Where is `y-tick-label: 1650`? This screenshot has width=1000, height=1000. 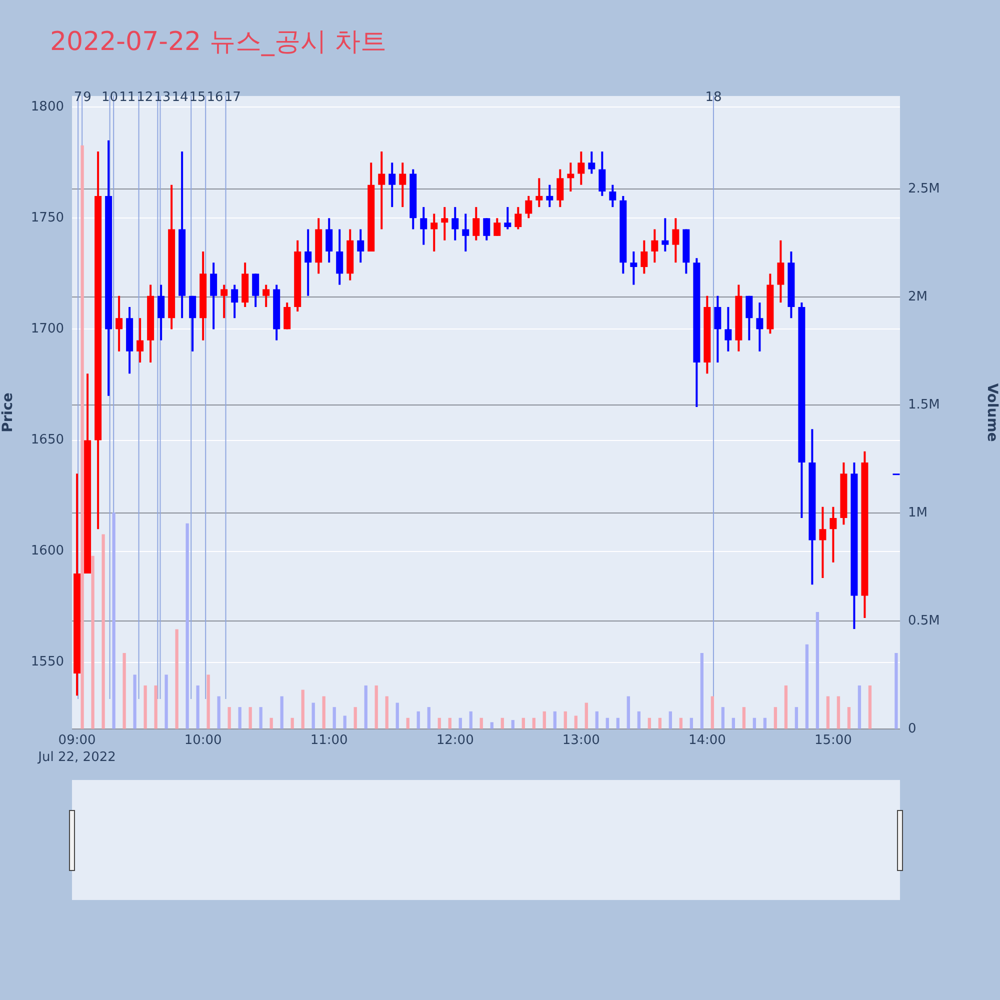
y-tick-label: 1650 is located at coordinates (47, 440).